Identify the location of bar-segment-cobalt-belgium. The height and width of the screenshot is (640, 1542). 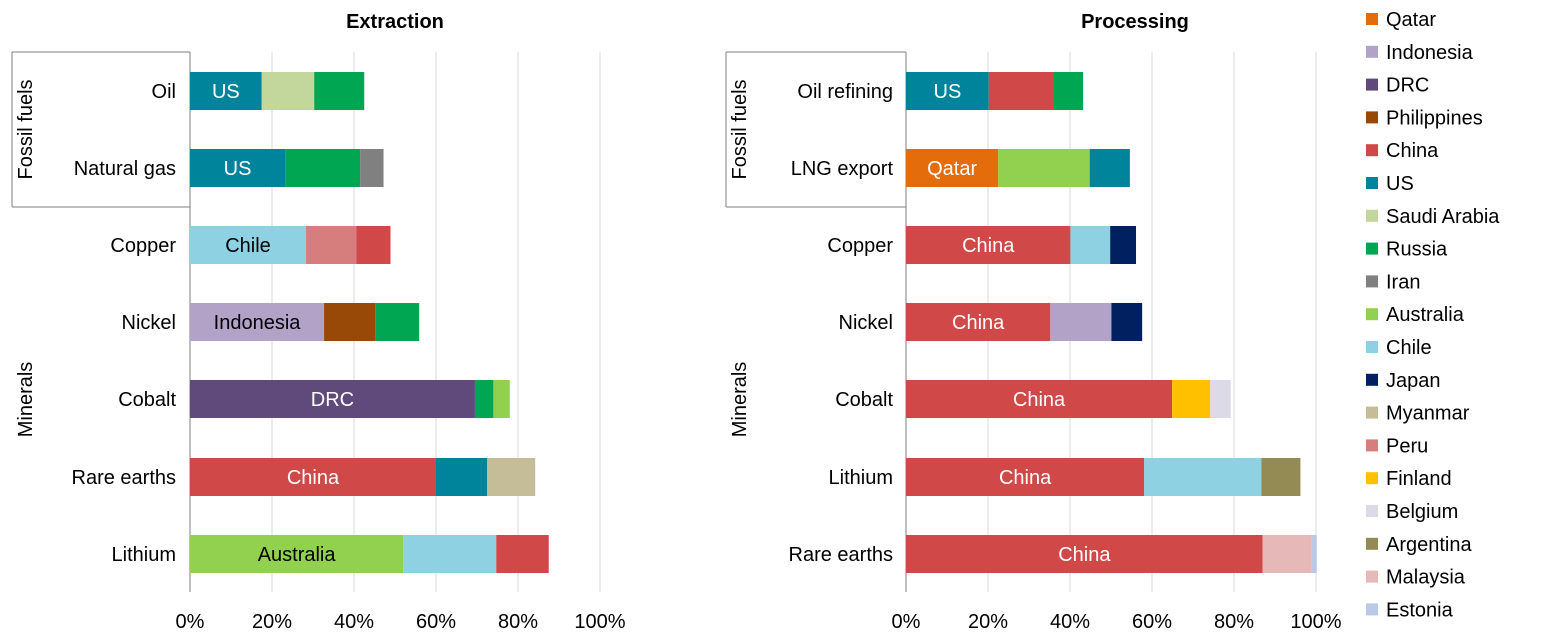
(1220, 399).